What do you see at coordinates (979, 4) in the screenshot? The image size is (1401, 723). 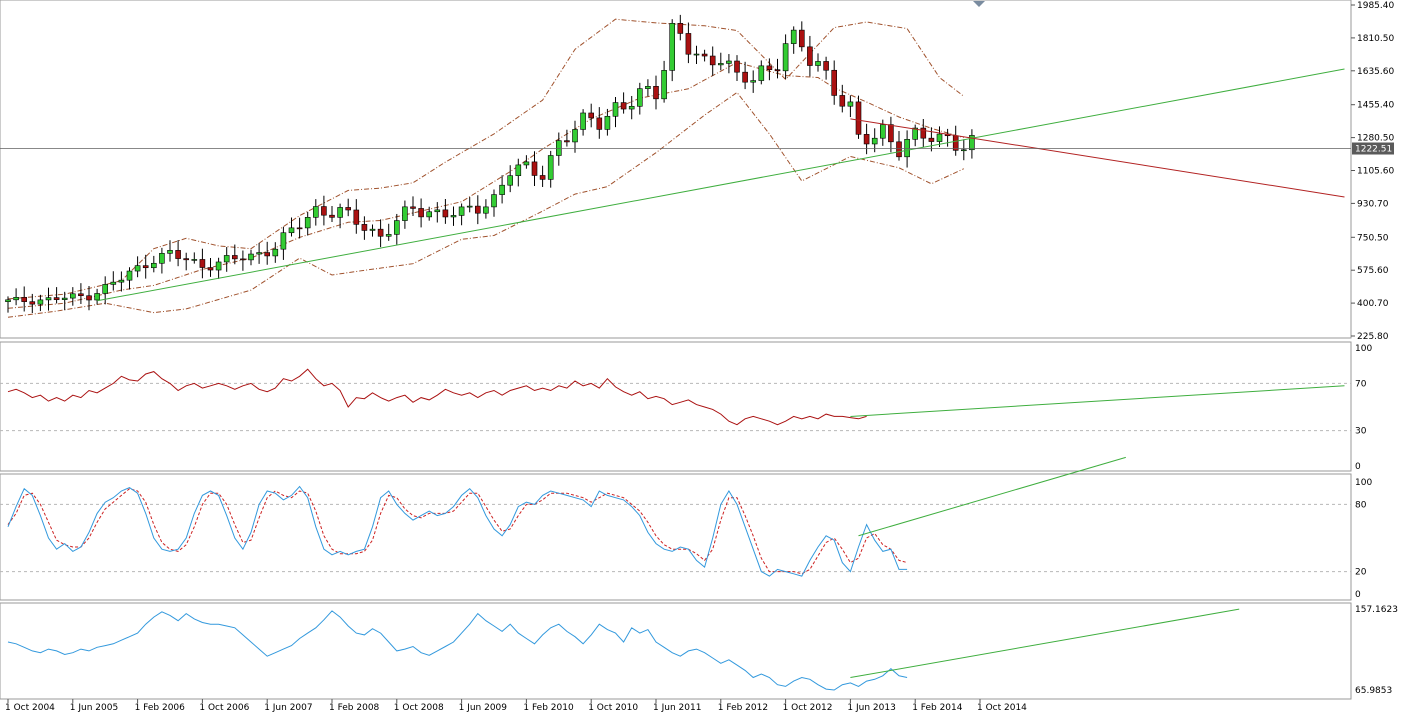 I see `shift-marker-icon` at bounding box center [979, 4].